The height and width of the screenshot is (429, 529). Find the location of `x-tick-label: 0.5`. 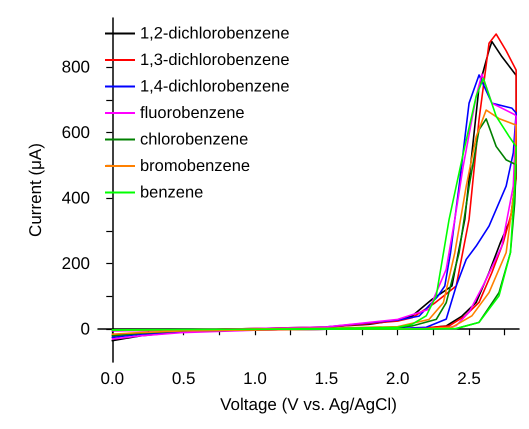

x-tick-label: 0.5 is located at coordinates (184, 378).